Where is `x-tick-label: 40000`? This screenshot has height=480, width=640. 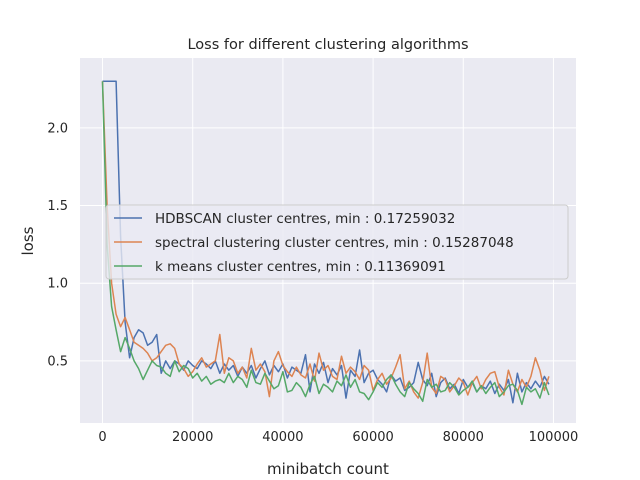
x-tick-label: 40000 is located at coordinates (282, 437).